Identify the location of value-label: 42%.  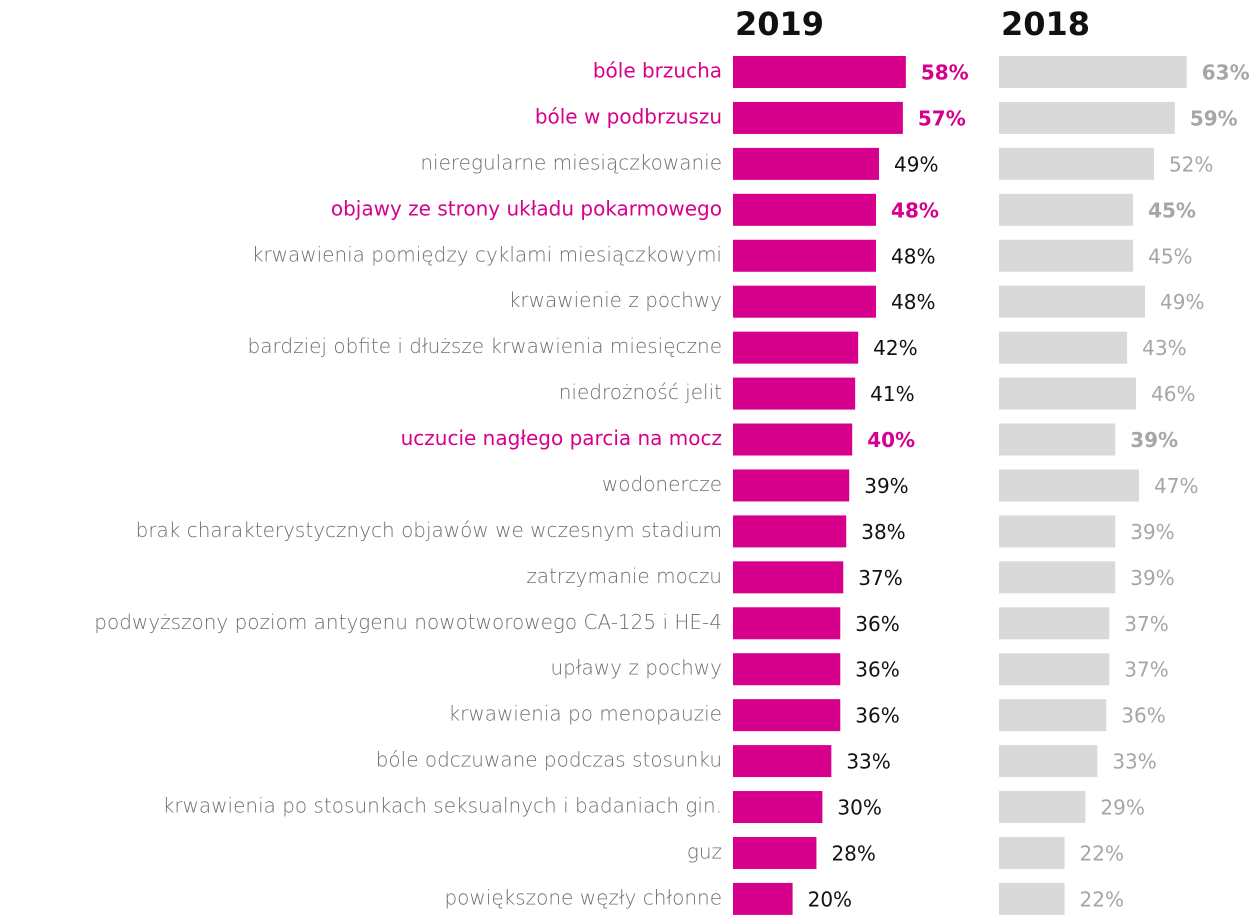
(895, 348).